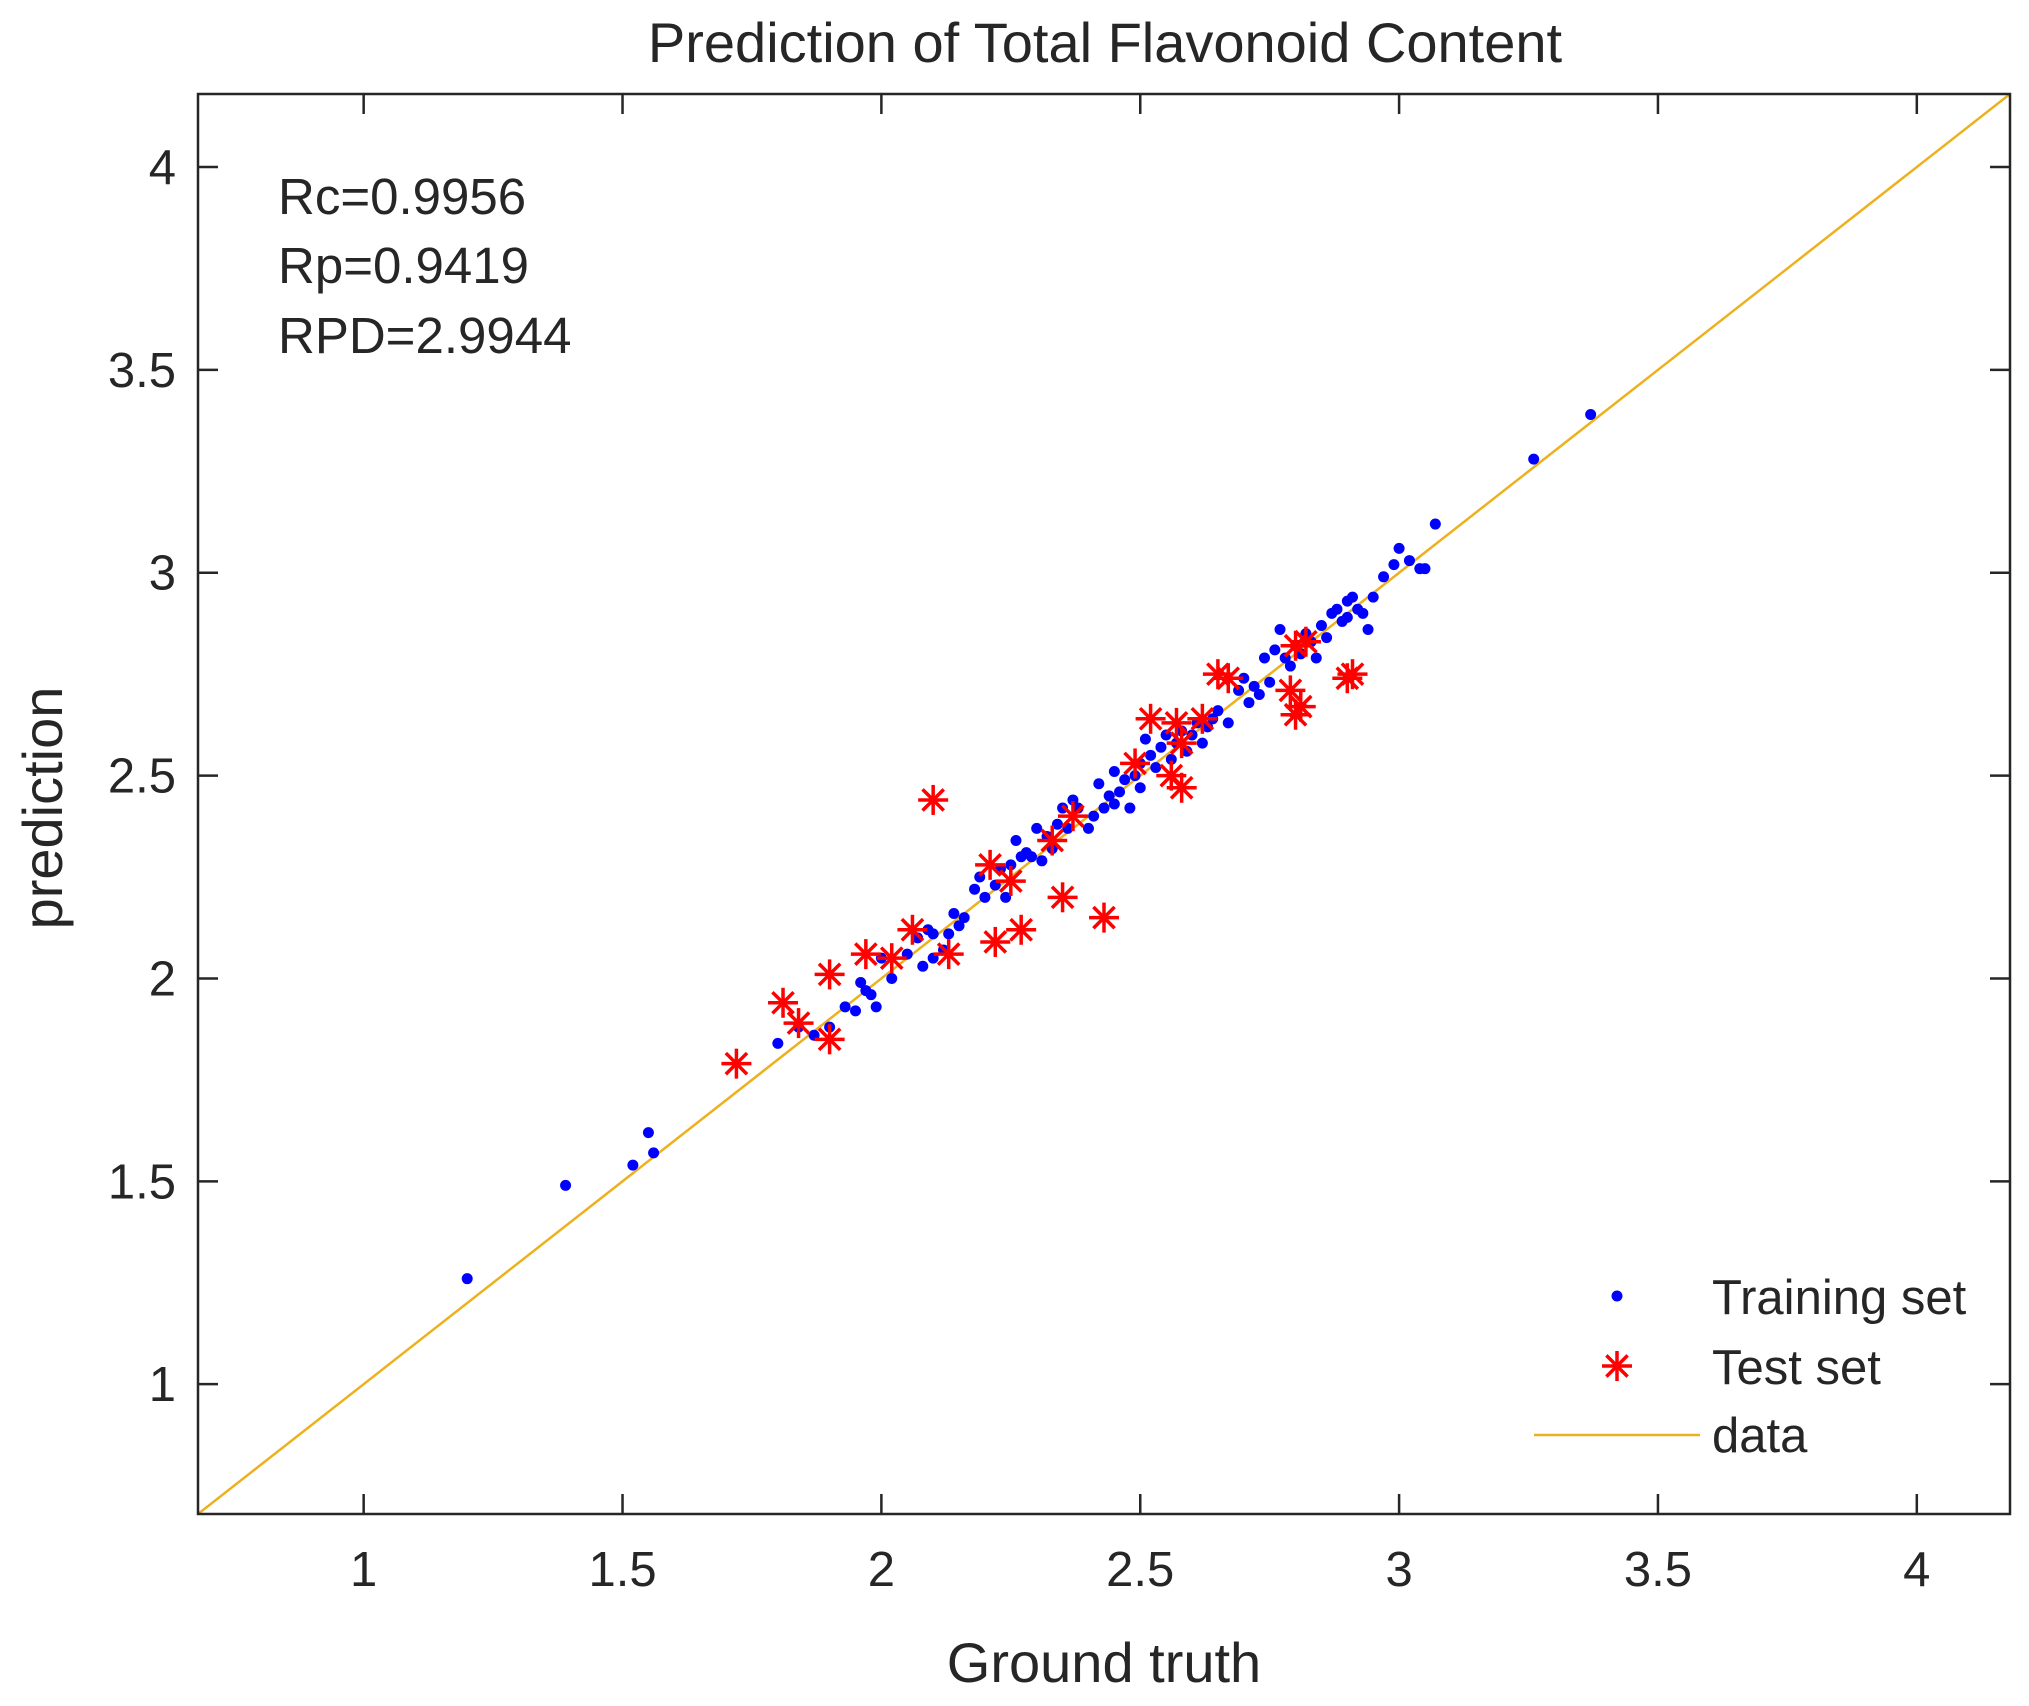  I want to click on legend-training-marker, so click(1617, 1296).